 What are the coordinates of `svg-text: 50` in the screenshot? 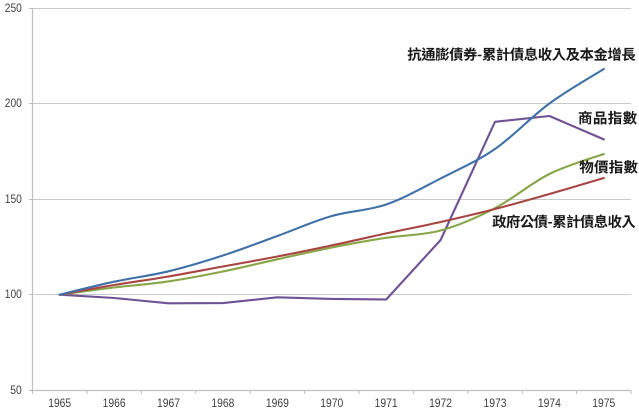 It's located at (15, 390).